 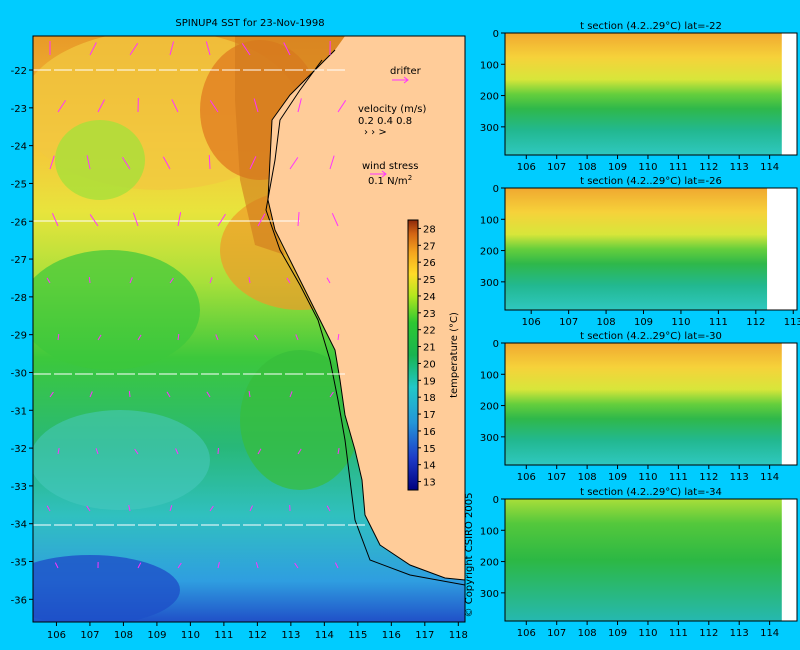 What do you see at coordinates (390, 166) in the screenshot?
I see `wind-legend-label: wind stress` at bounding box center [390, 166].